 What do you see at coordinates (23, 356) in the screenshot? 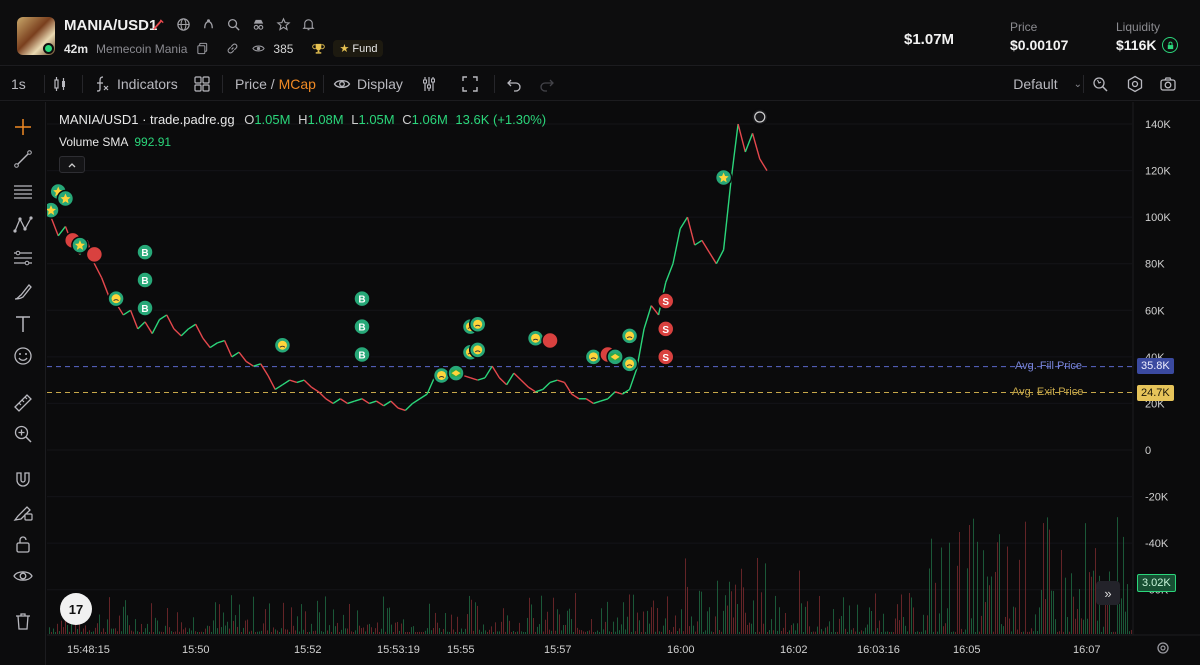
I see `emoji-icon` at bounding box center [23, 356].